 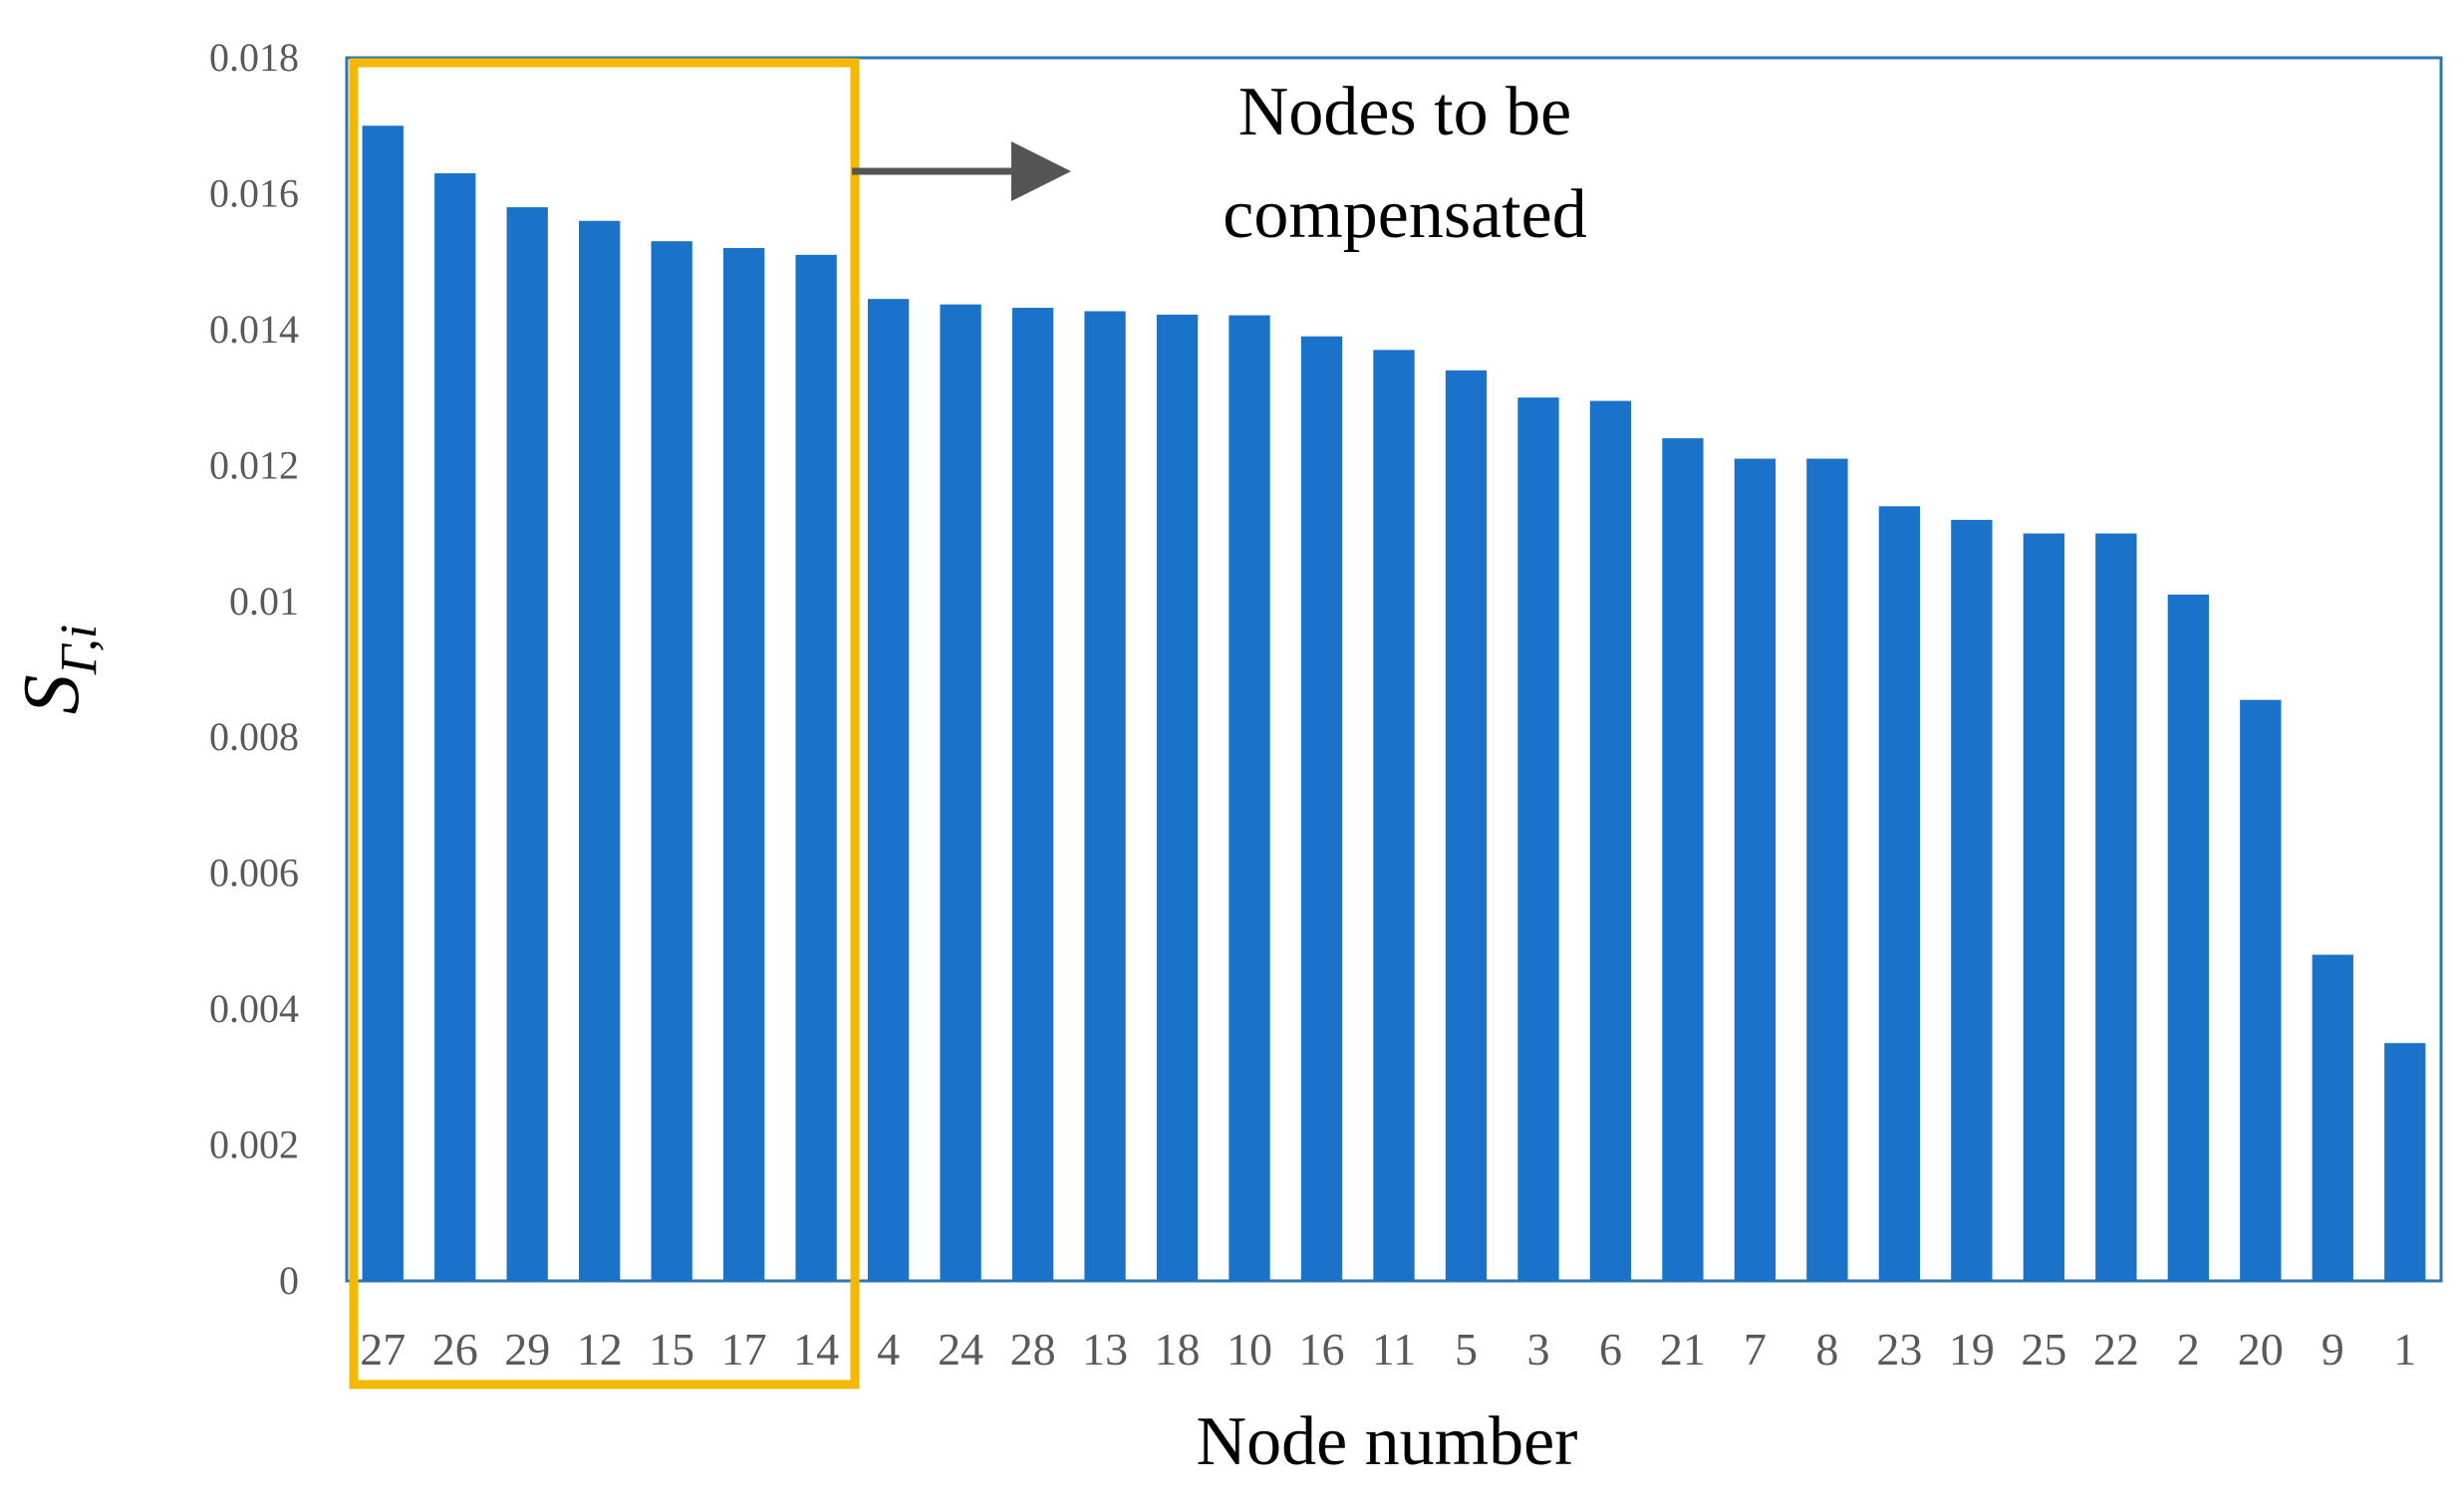 I want to click on x-tick-label: 25, so click(x=2043, y=1350).